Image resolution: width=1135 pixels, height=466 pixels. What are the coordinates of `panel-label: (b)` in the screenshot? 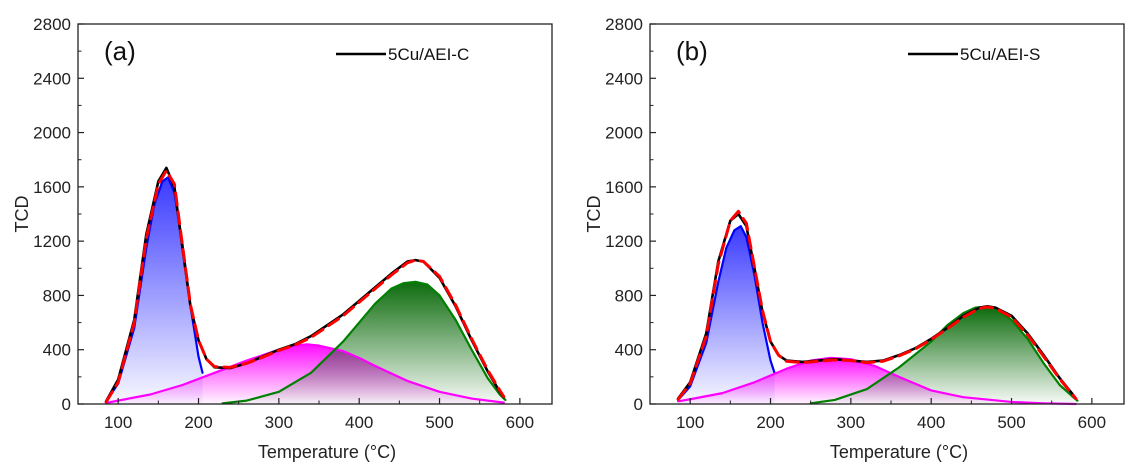 It's located at (692, 51).